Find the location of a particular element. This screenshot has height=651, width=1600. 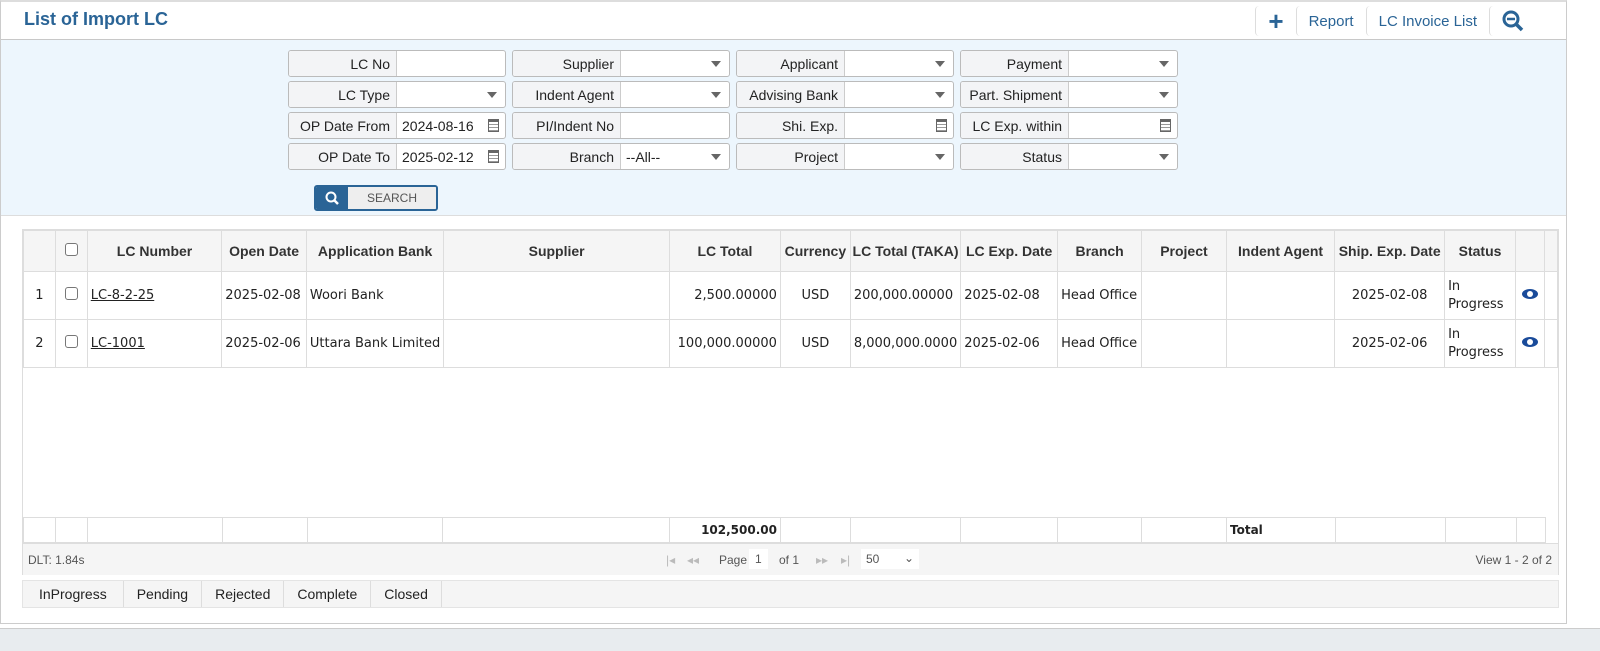

pi-indent-no-field: PI/Indent No is located at coordinates (621, 125).